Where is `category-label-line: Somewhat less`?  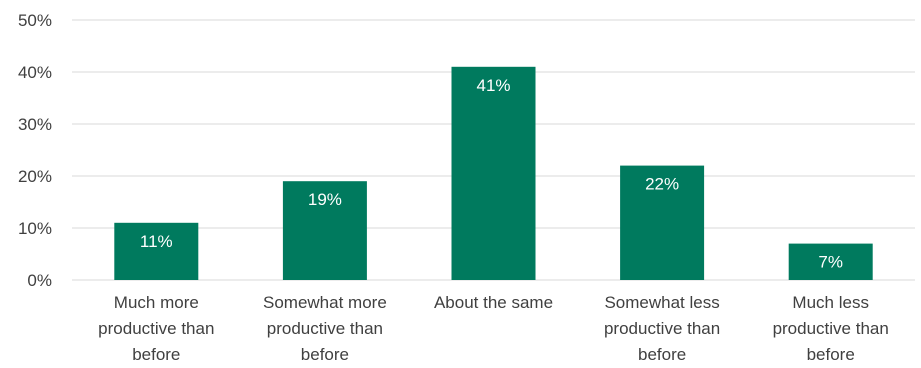
category-label-line: Somewhat less is located at coordinates (661, 302).